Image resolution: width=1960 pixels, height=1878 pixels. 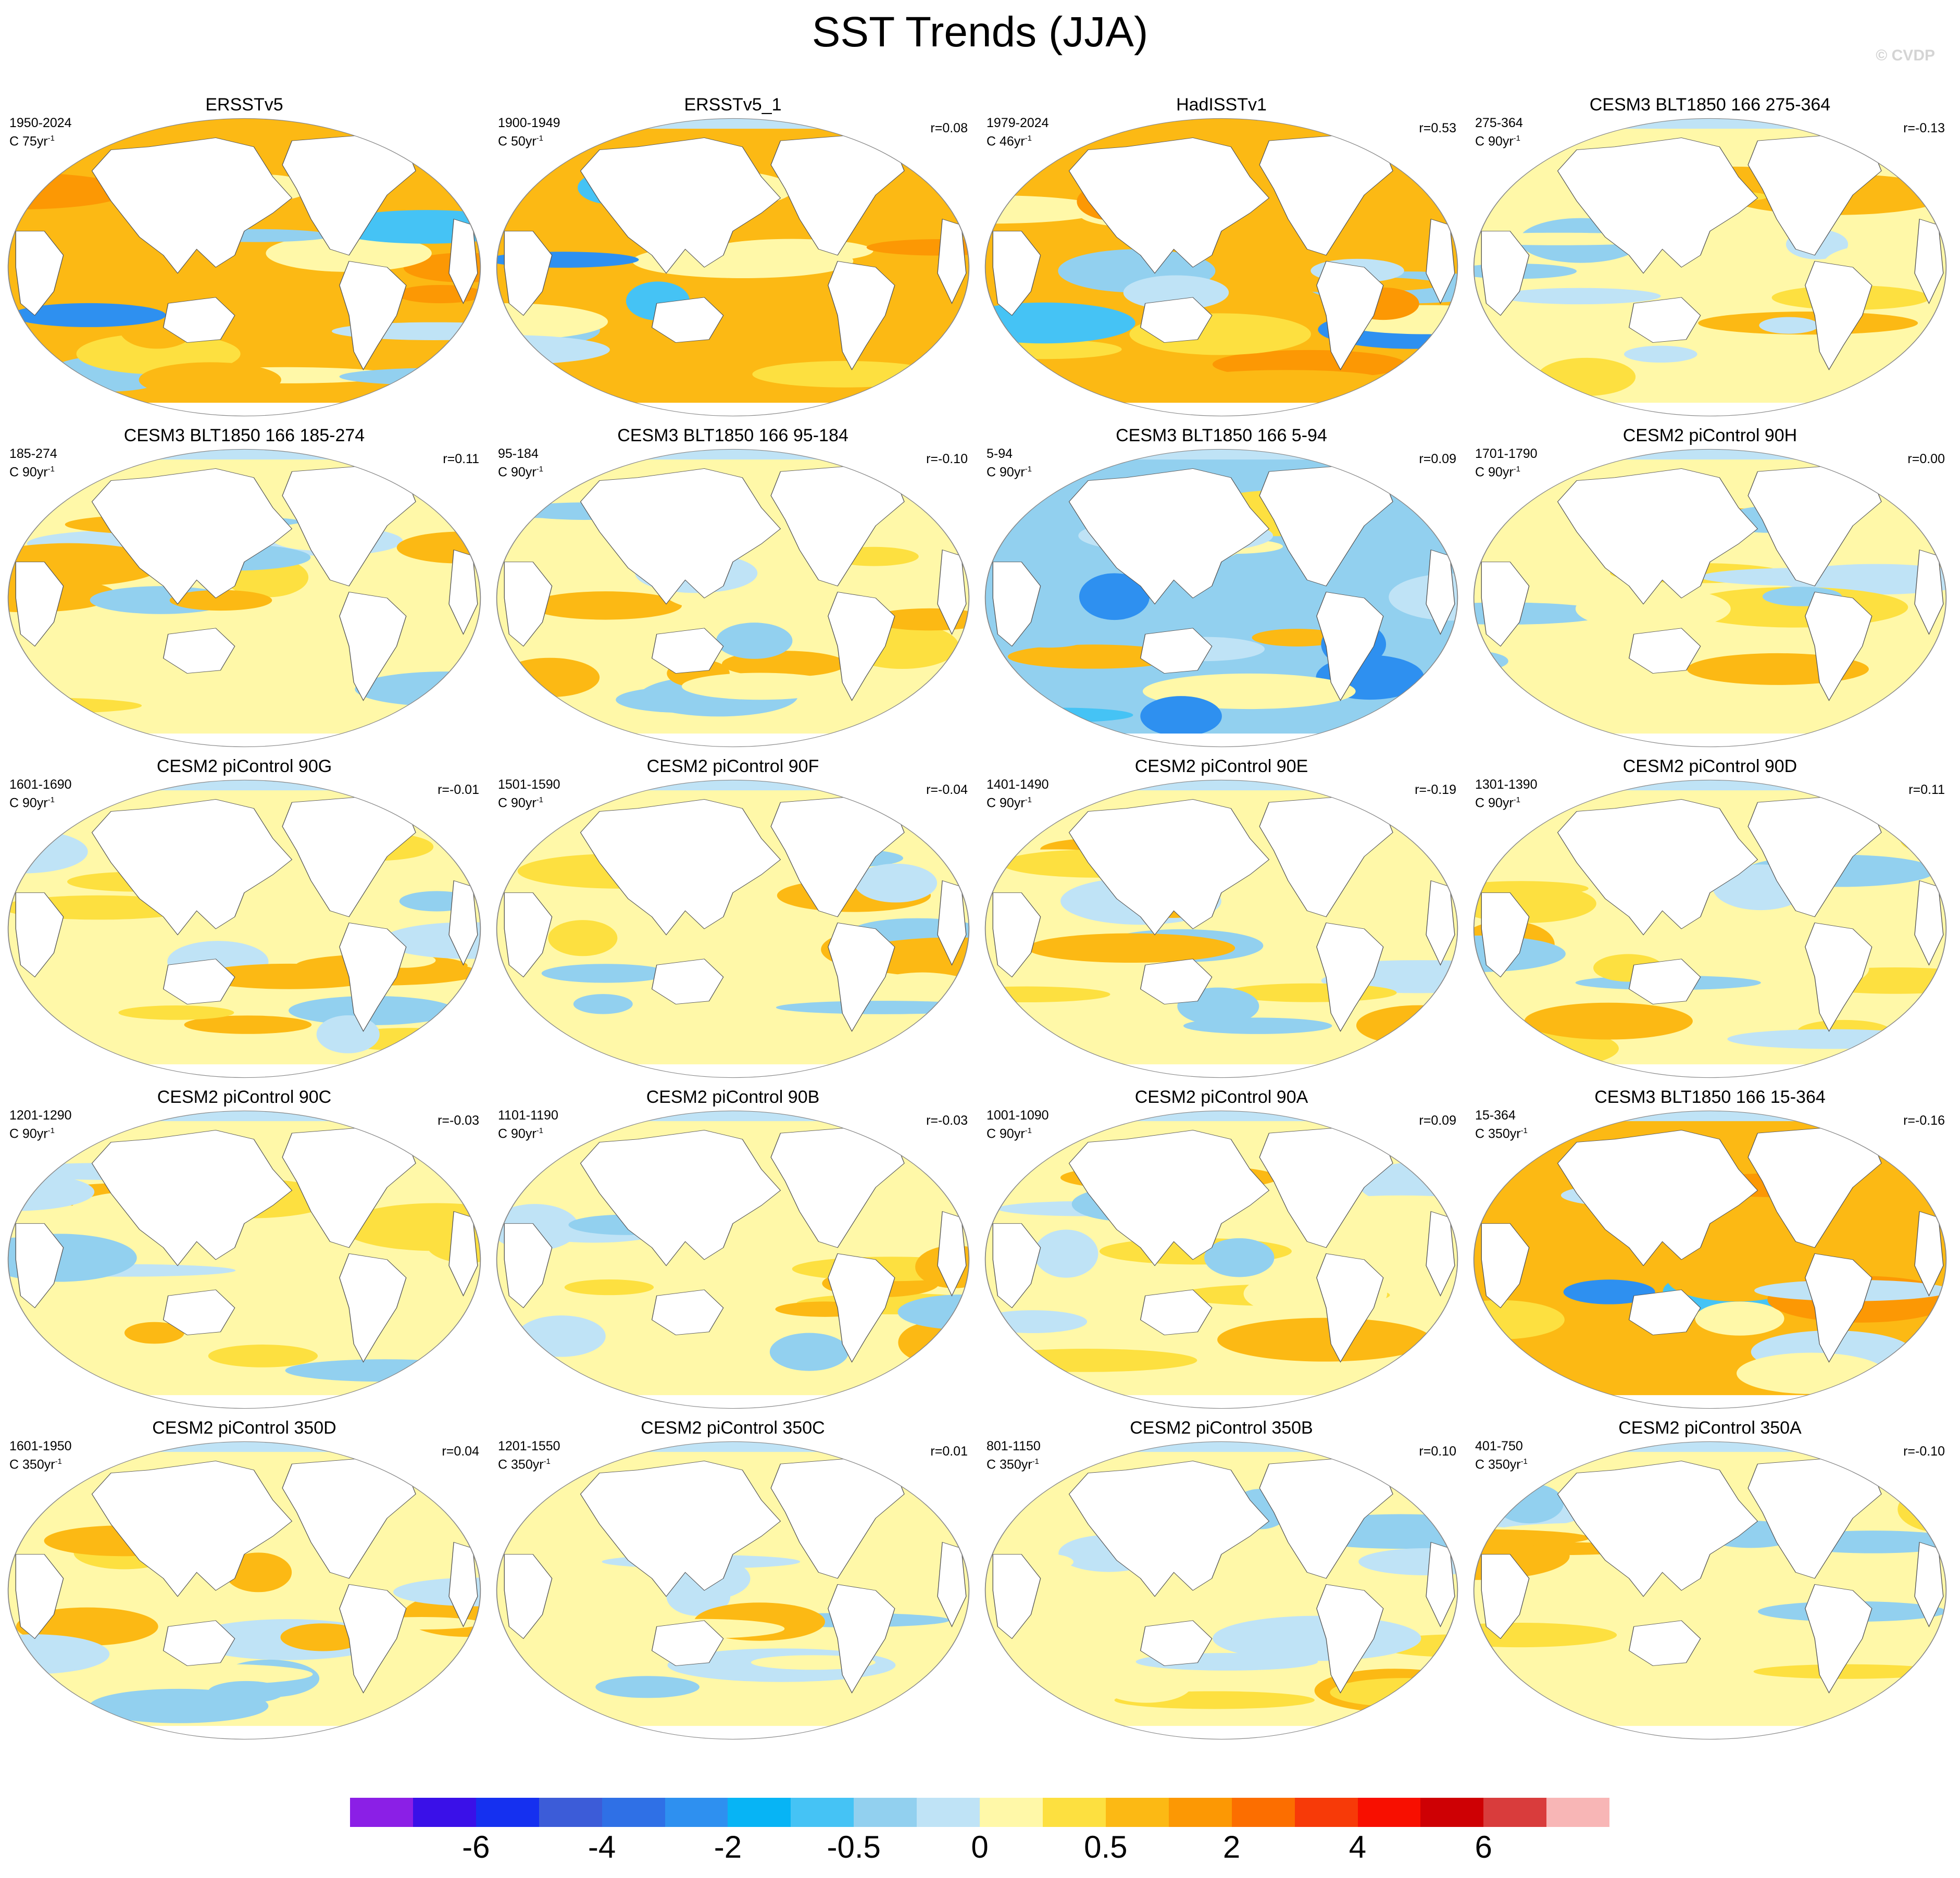 What do you see at coordinates (1499, 123) in the screenshot?
I see `panel-years: 275-364` at bounding box center [1499, 123].